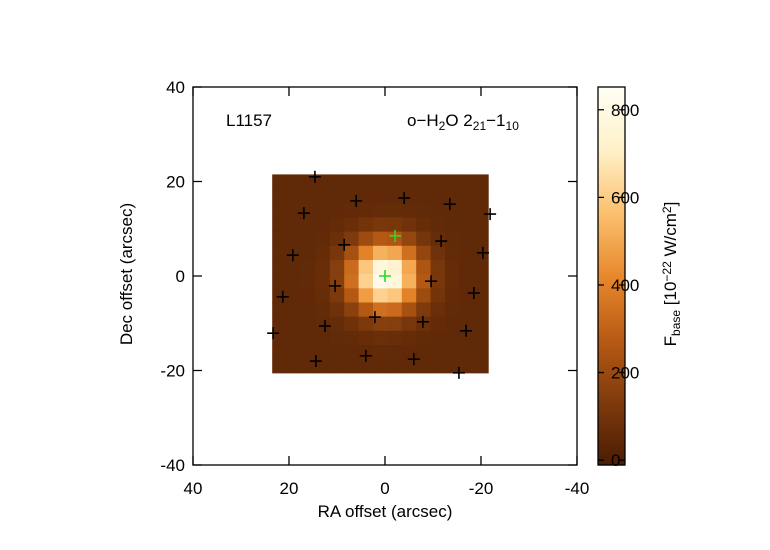  I want to click on label-part: 10, so click(513, 126).